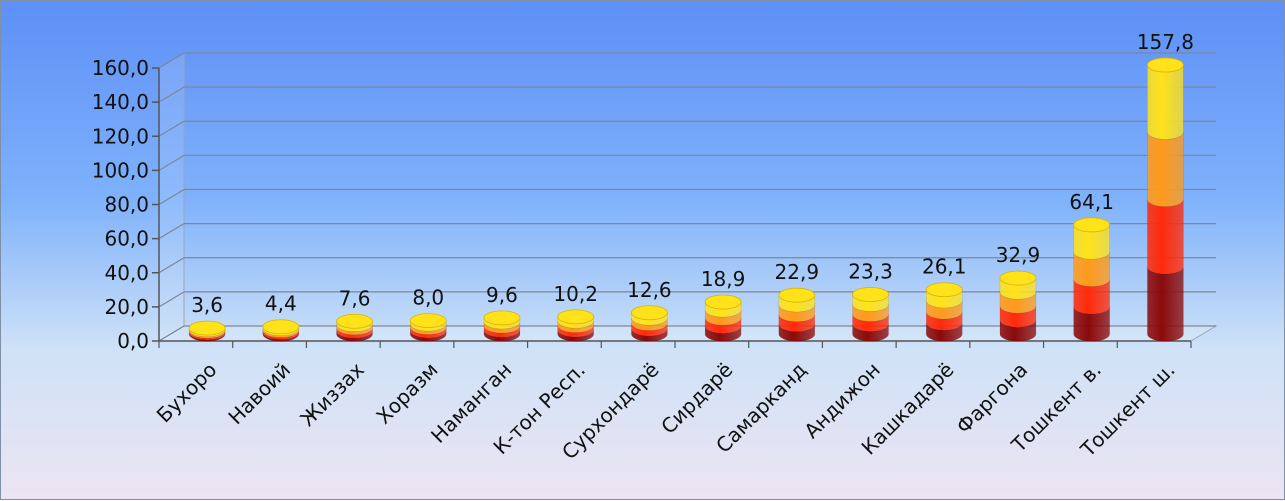  I want to click on data-label: 32,9, so click(1018, 255).